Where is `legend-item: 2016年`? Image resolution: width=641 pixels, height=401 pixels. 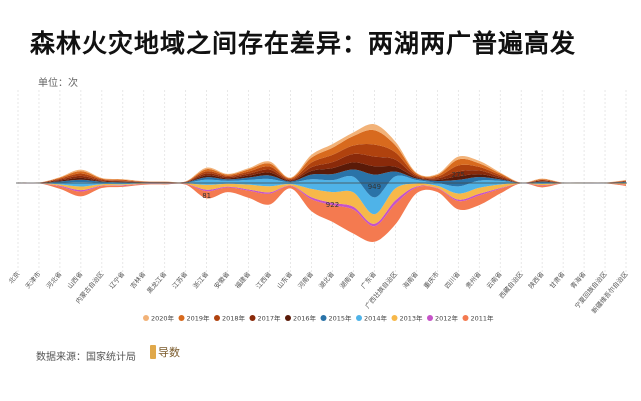 legend-item: 2016年 is located at coordinates (301, 318).